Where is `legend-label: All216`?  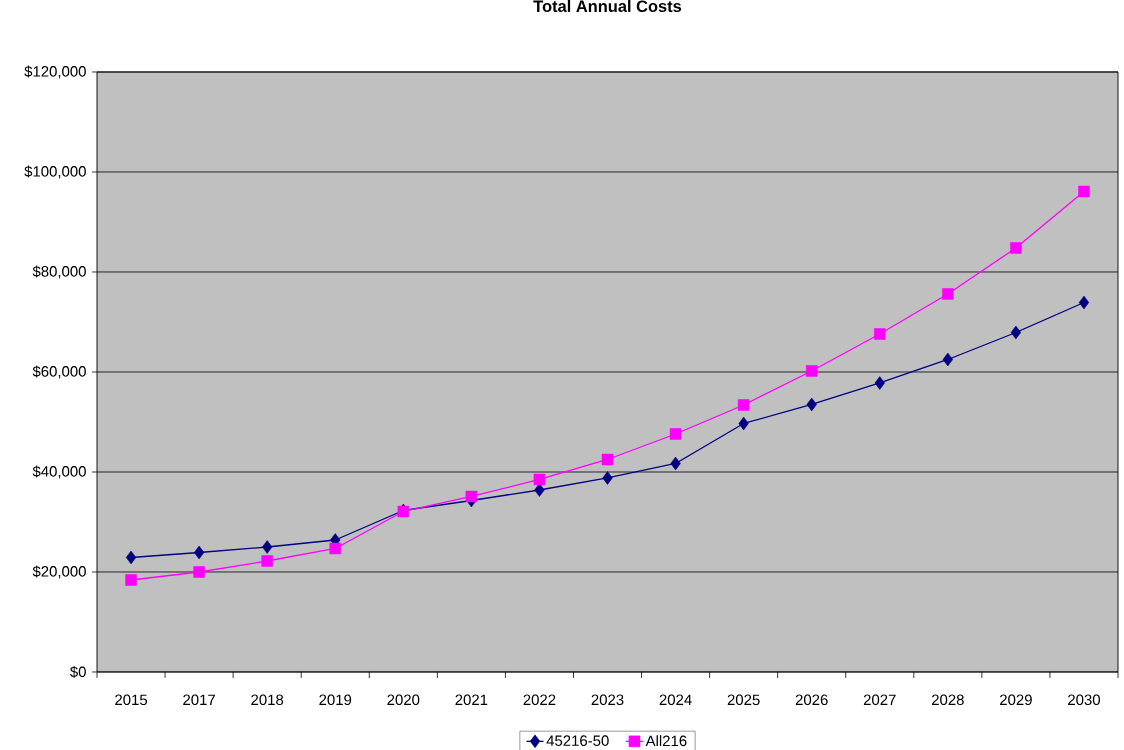 legend-label: All216 is located at coordinates (666, 741).